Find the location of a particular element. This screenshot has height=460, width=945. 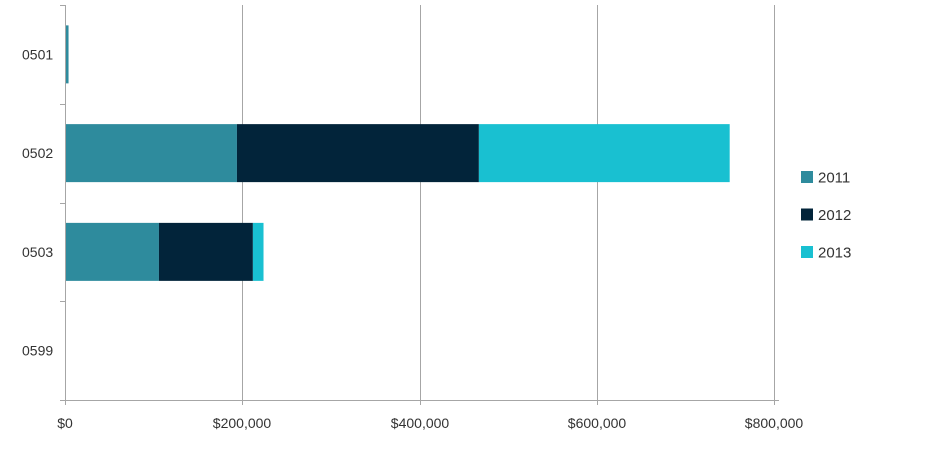

x-tick-label: $200,000 is located at coordinates (242, 423).